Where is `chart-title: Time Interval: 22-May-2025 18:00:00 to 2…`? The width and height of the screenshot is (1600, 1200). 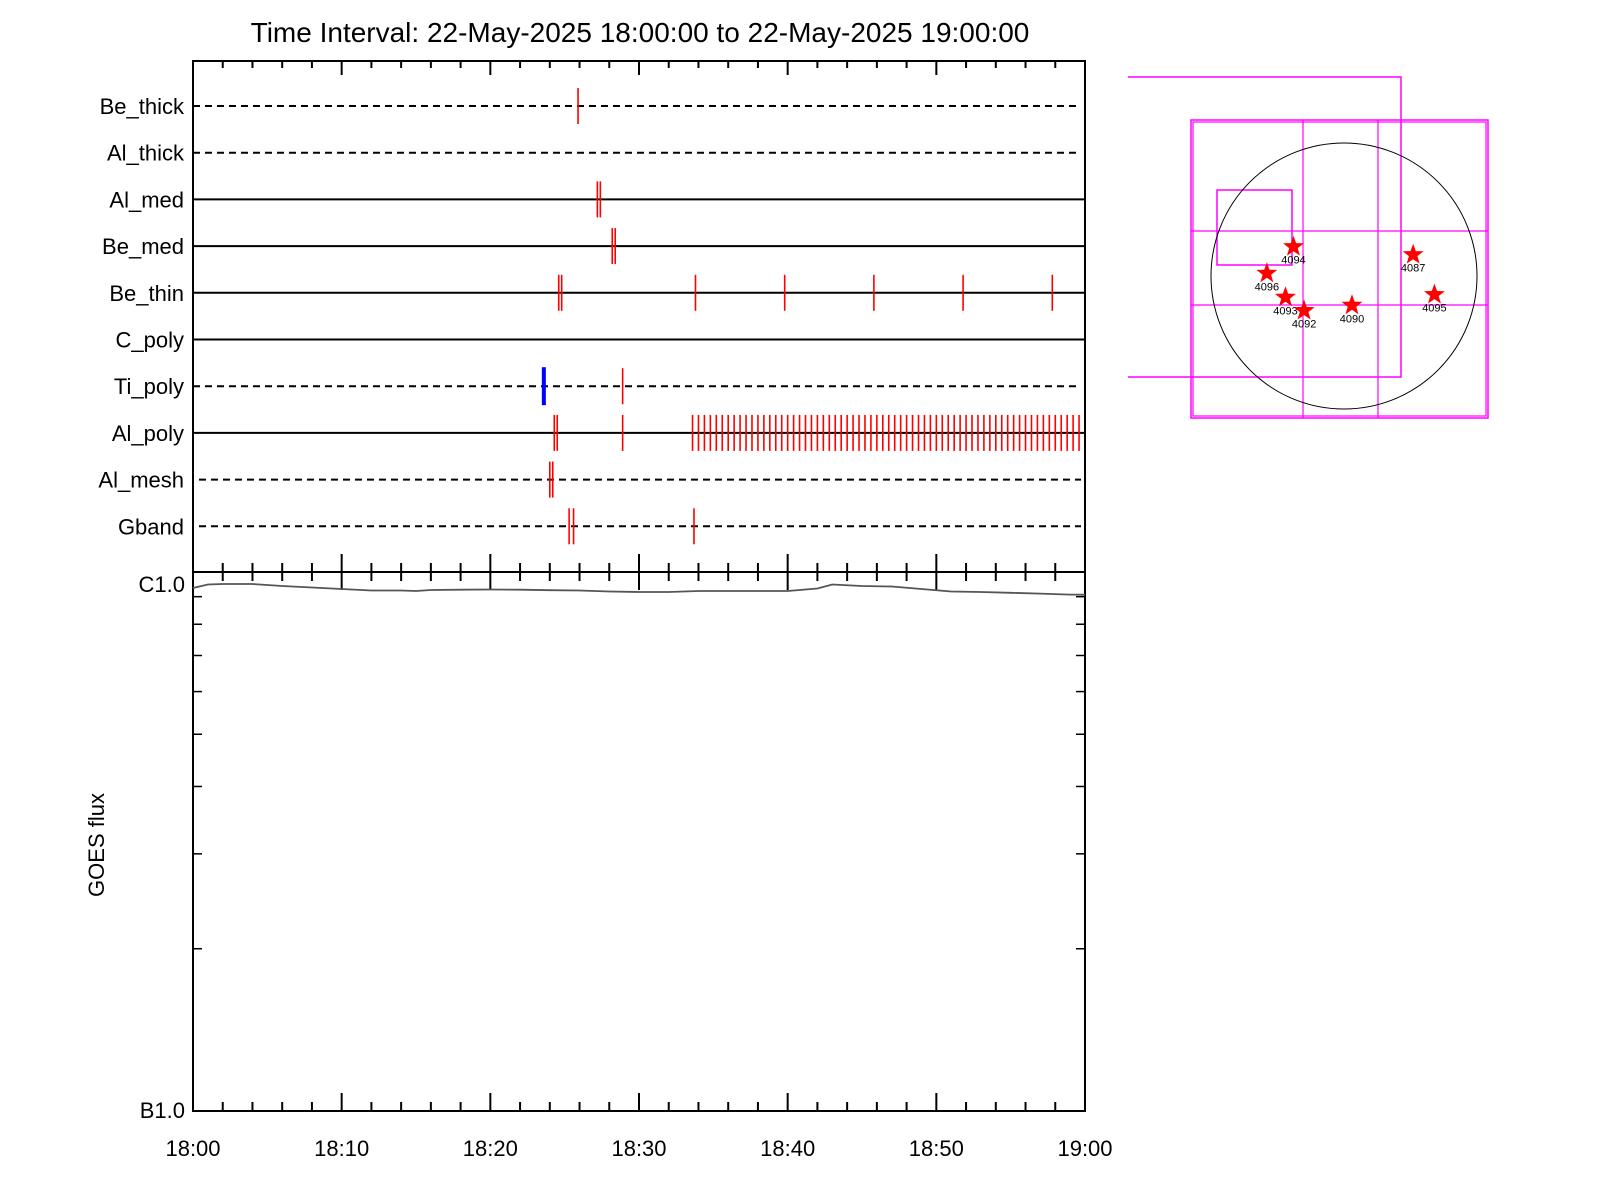 chart-title: Time Interval: 22-May-2025 18:00:00 to 2… is located at coordinates (640, 32).